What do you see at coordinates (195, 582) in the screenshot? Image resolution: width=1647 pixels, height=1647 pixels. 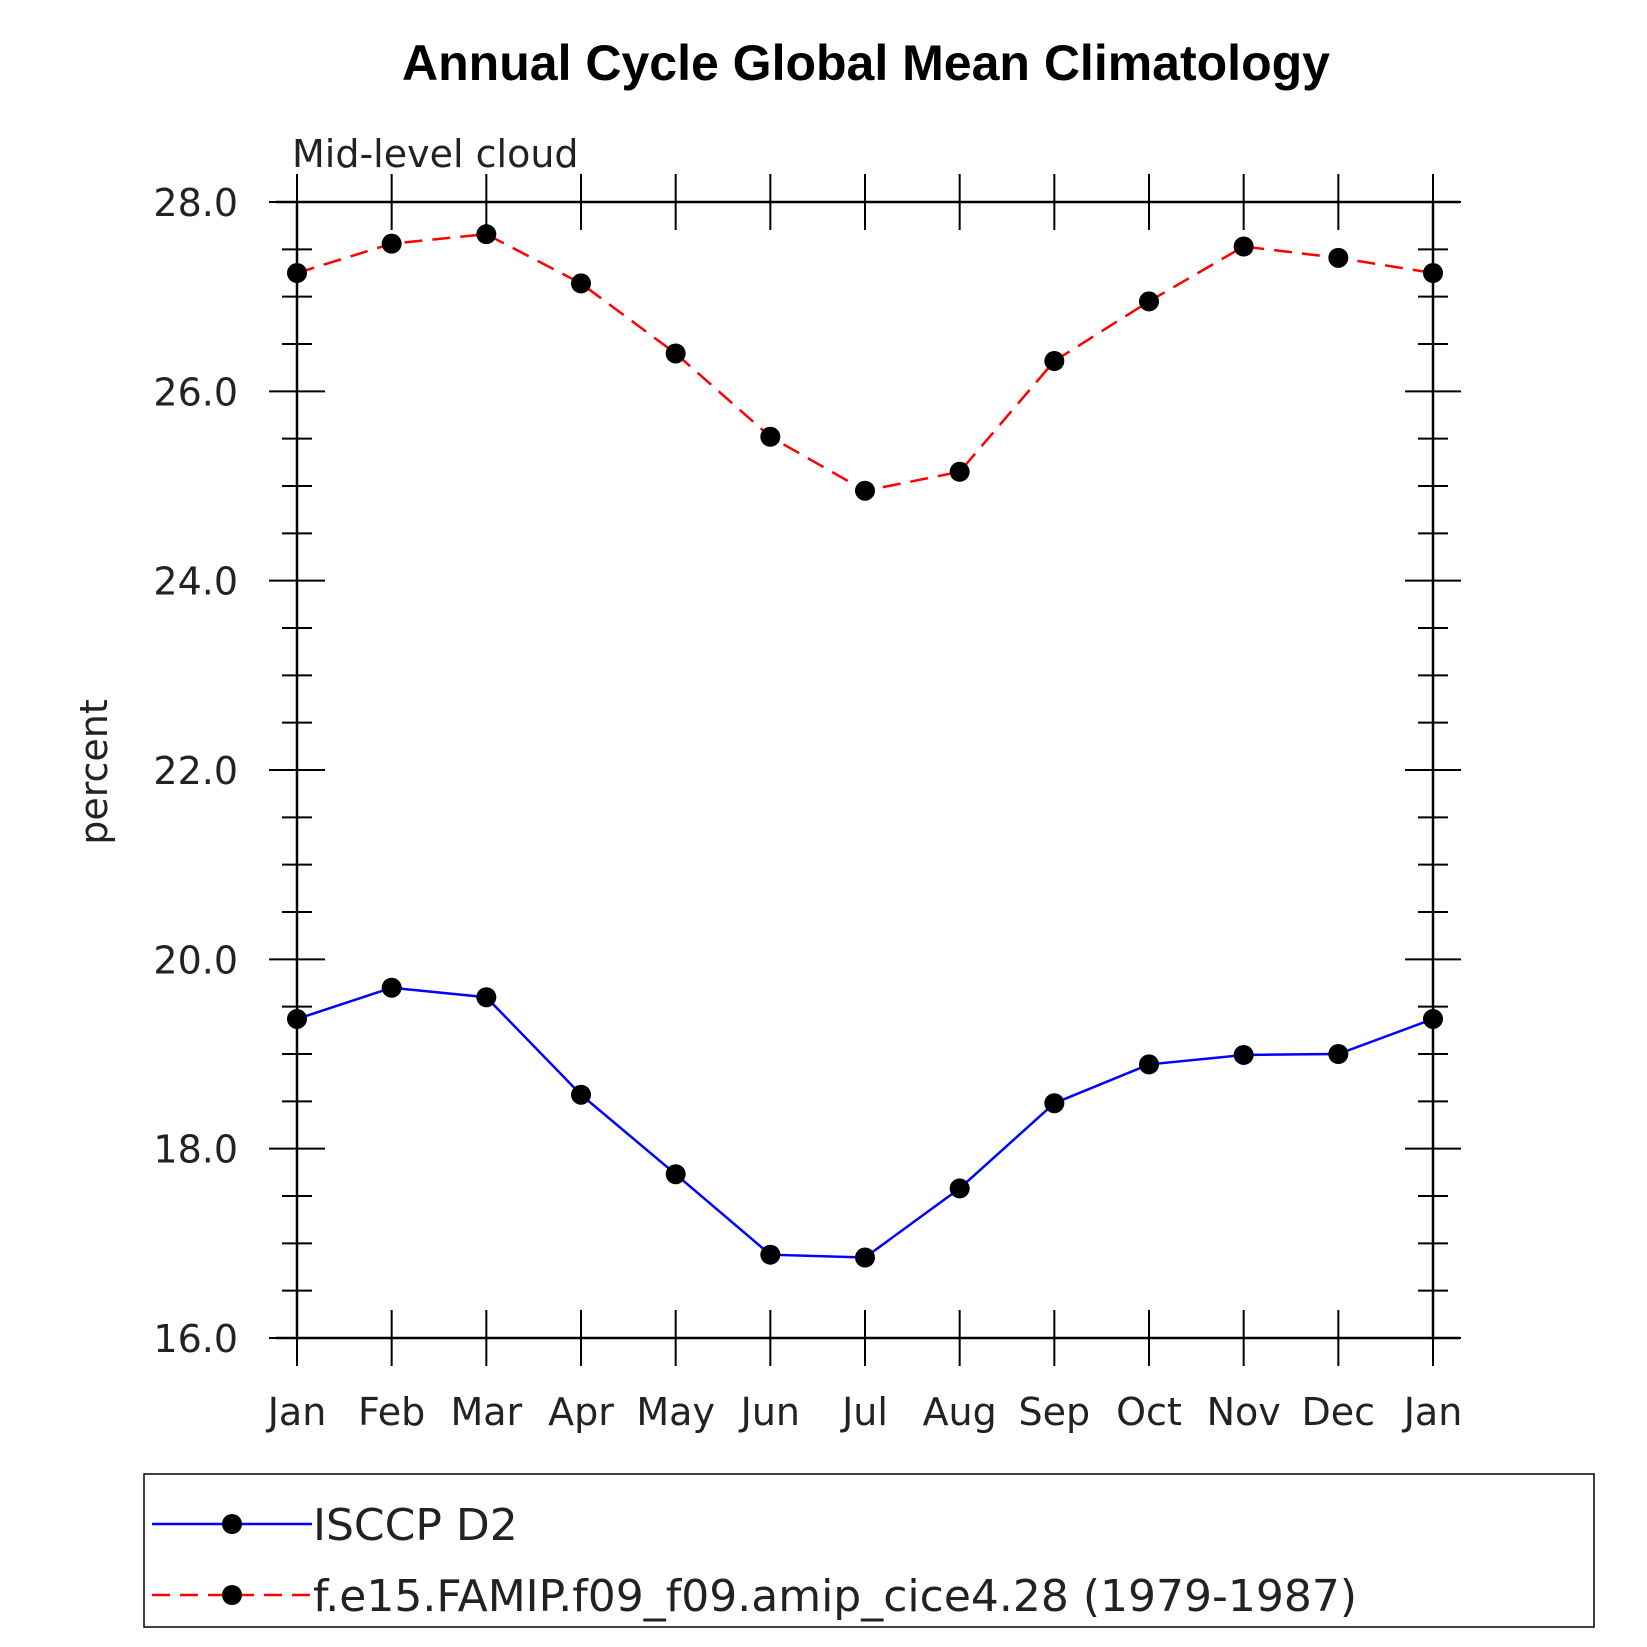 I see `y-tick-label: 24.0` at bounding box center [195, 582].